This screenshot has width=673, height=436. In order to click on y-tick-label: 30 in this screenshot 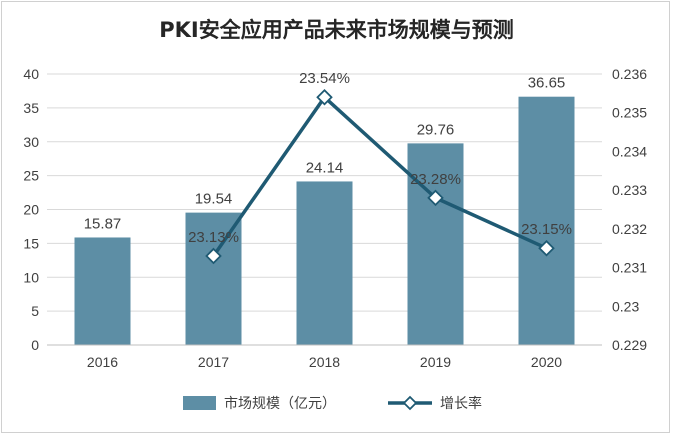, I will do `click(31, 142)`.